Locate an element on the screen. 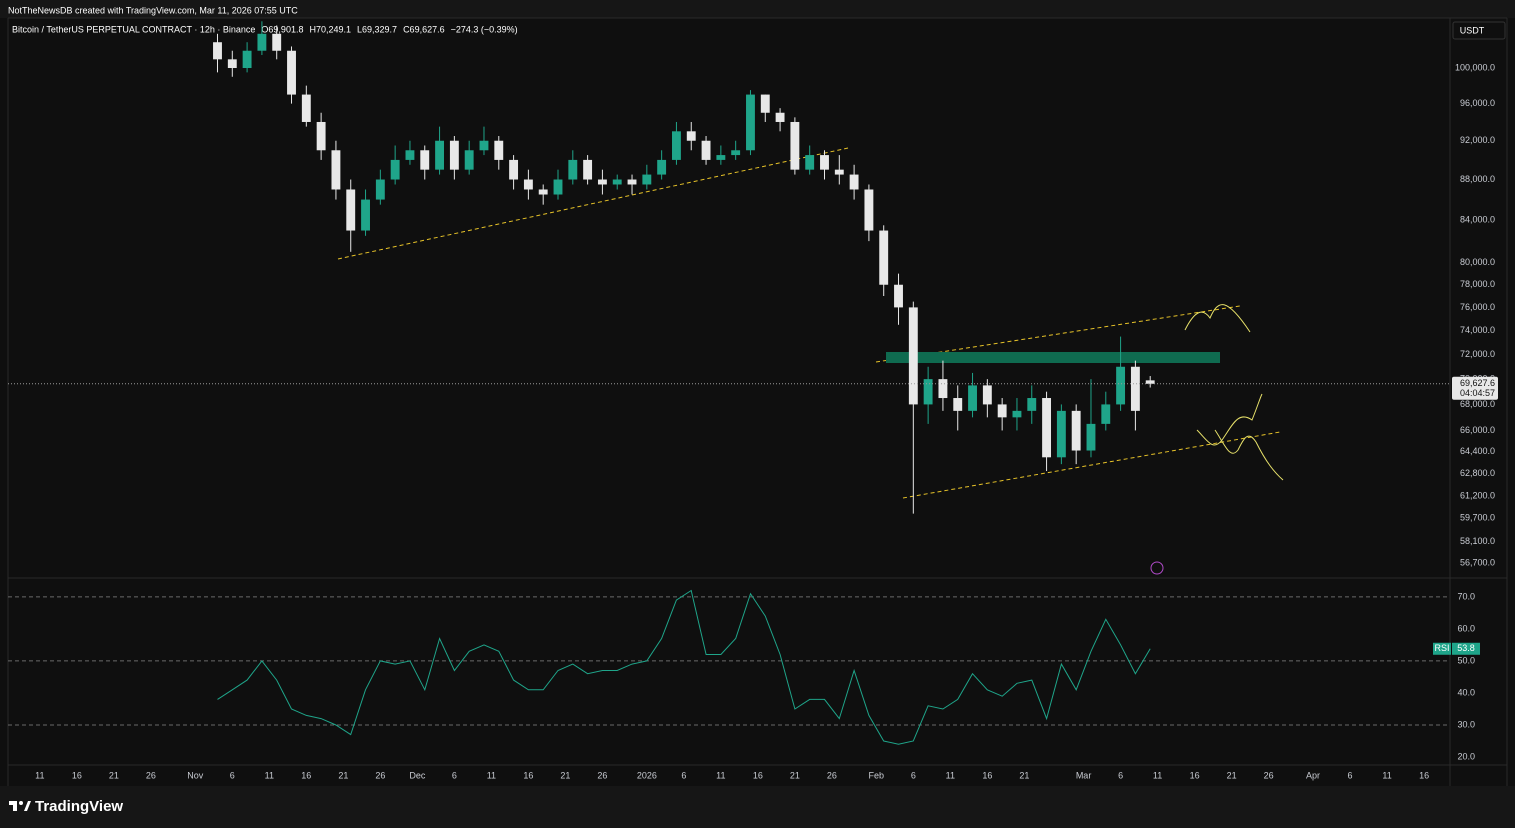  ohlc-change: −274.3 (−0.39%) is located at coordinates (484, 29).